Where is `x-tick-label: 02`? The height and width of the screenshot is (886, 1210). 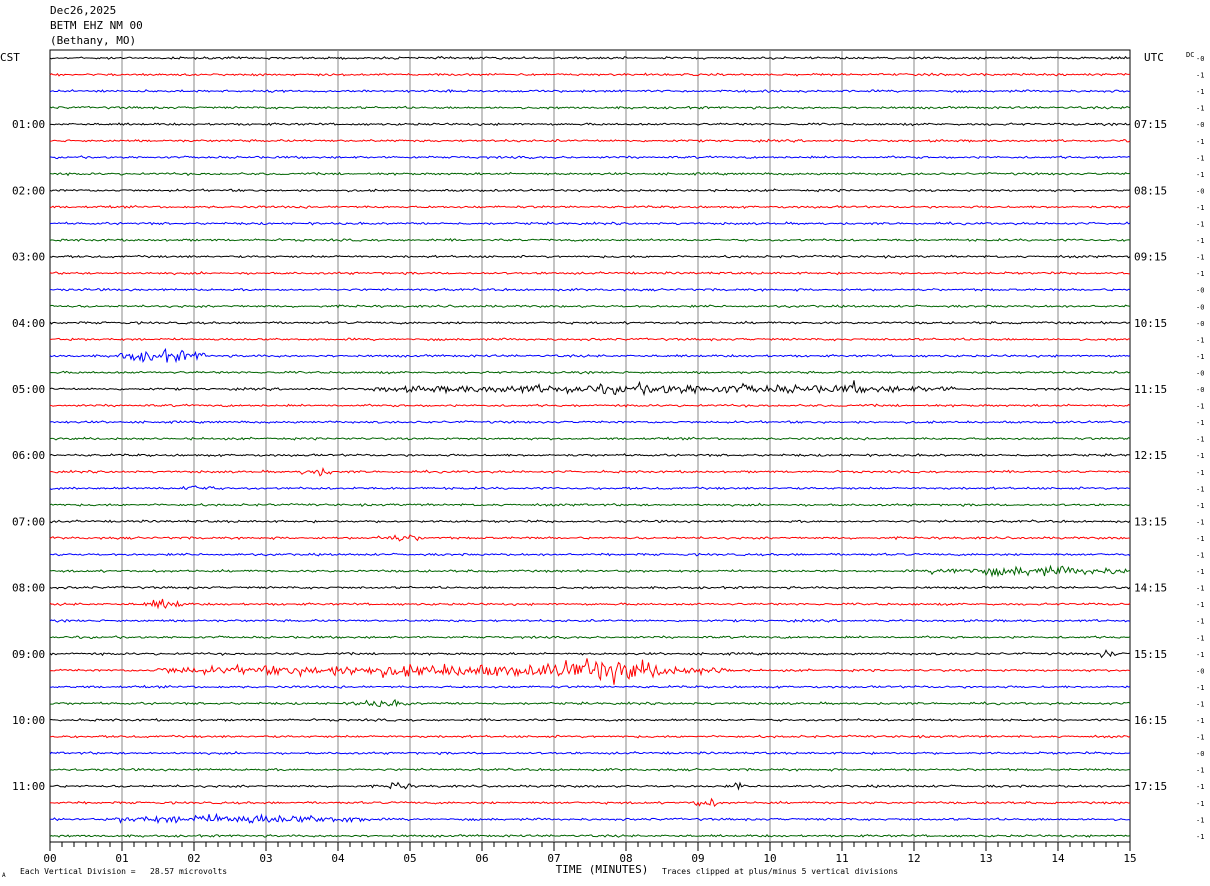 x-tick-label: 02 is located at coordinates (193, 858).